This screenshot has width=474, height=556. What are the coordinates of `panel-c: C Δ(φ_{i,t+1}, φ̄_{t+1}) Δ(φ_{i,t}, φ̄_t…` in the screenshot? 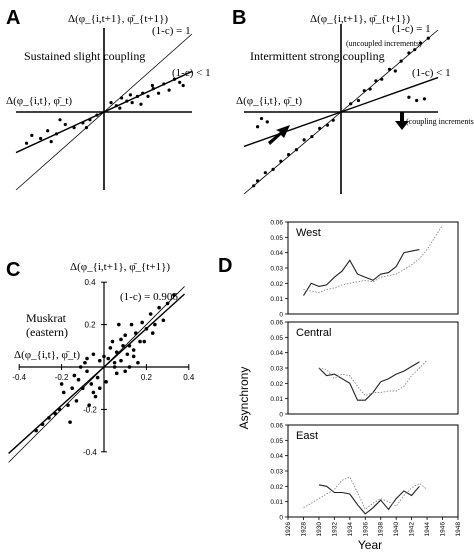 It's located at (100, 361).